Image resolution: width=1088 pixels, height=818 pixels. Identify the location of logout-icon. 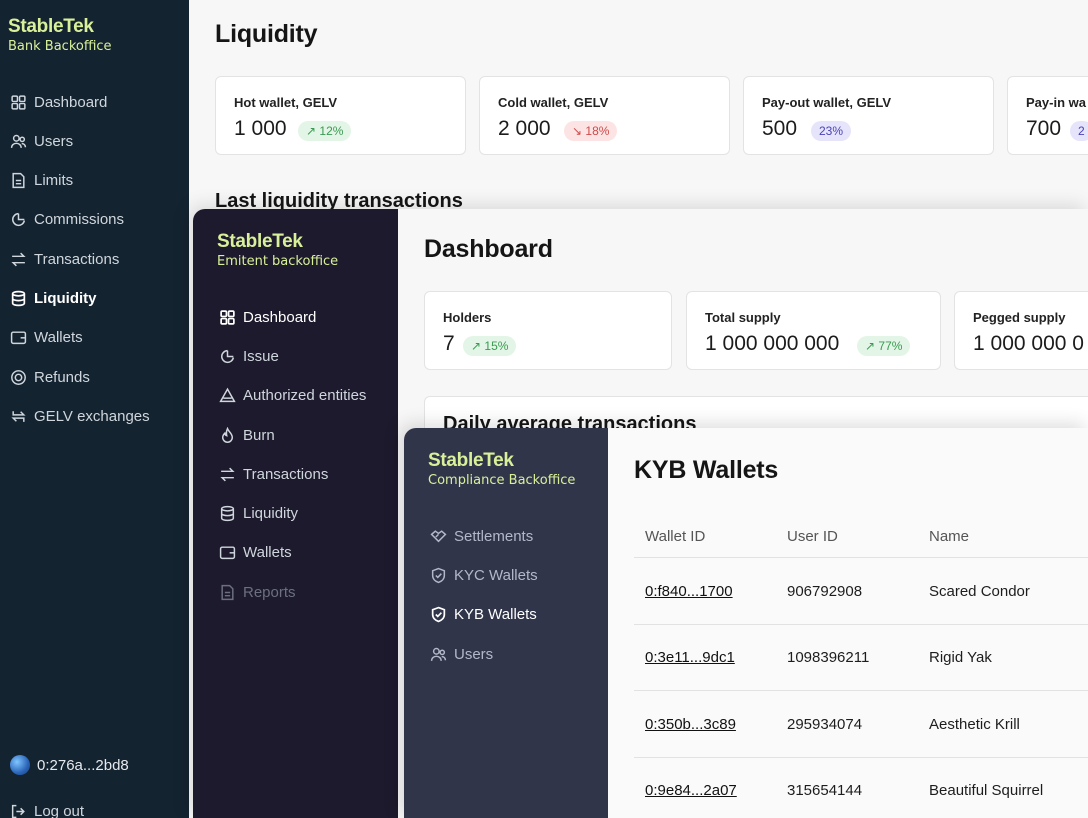
(18, 810).